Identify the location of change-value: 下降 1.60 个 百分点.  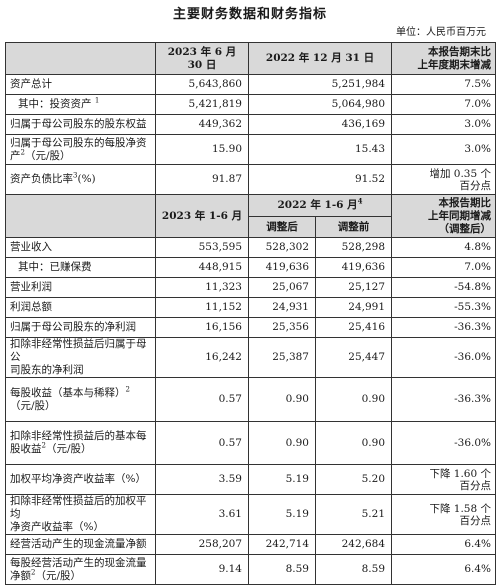
(444, 479).